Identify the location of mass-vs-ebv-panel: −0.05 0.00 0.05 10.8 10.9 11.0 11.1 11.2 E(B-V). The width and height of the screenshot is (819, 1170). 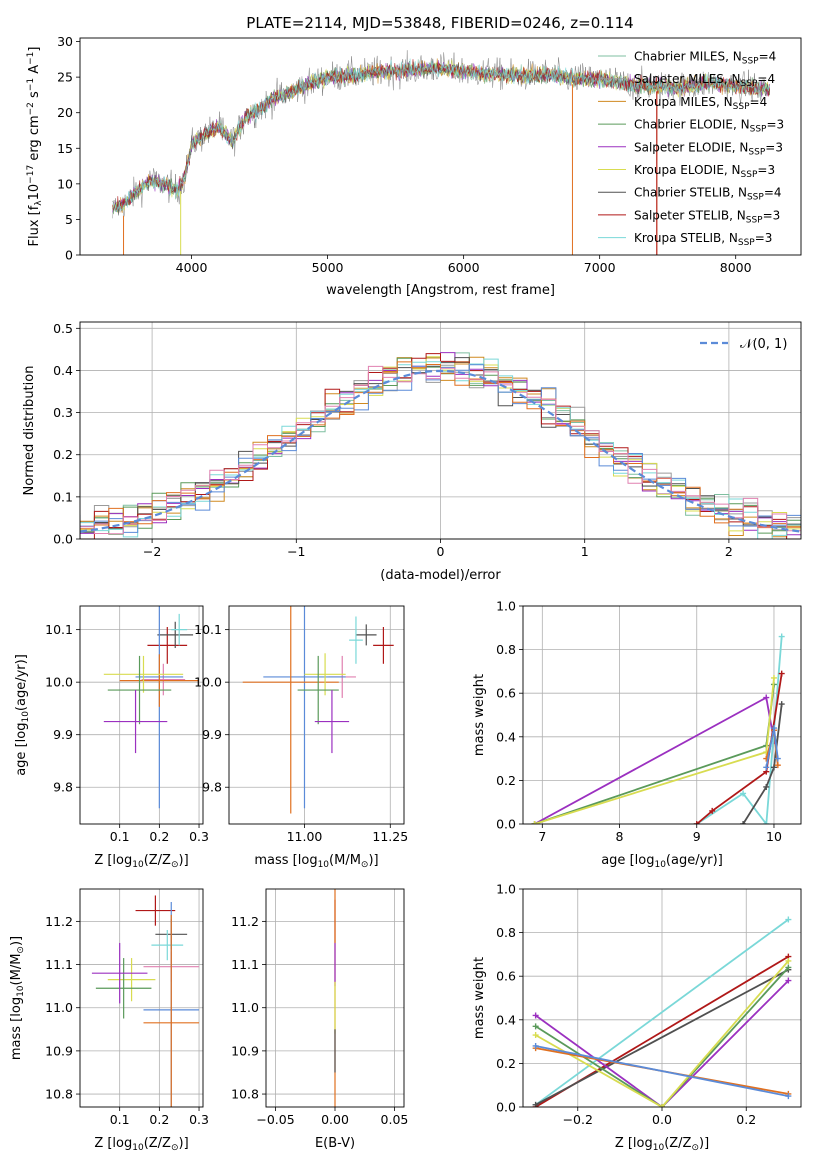
(319, 1019).